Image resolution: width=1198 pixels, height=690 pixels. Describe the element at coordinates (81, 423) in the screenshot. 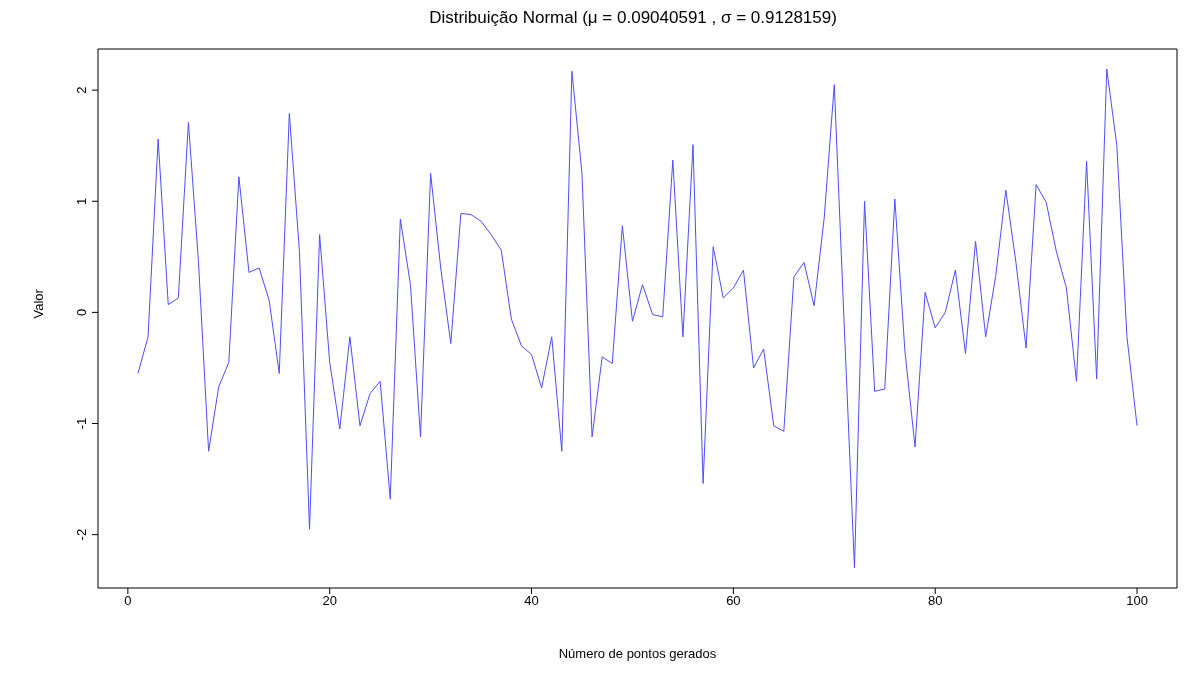

I see `y-tick-label: -1` at that location.